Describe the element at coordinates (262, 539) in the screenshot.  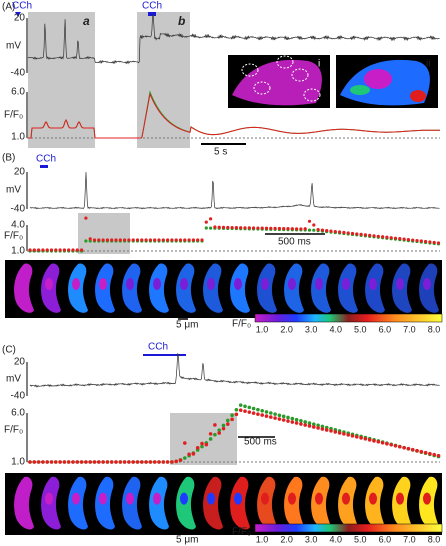
I see `colorbar-tick: 1.0` at that location.